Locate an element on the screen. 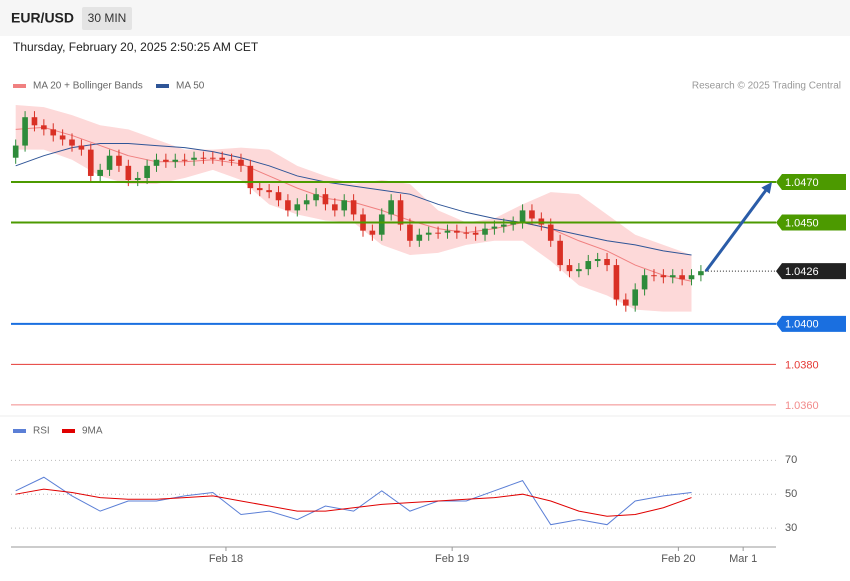  x-tick-label: Mar 1 is located at coordinates (743, 559).